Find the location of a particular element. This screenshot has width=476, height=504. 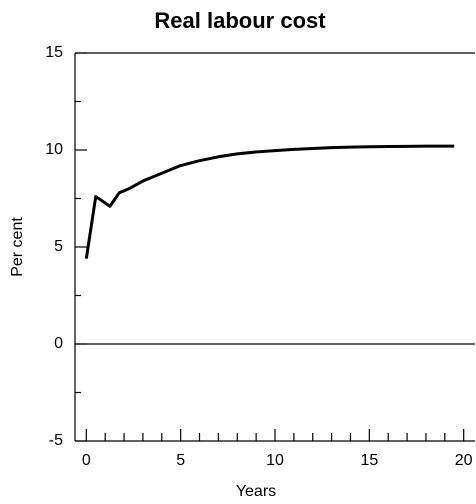

x-axis-label: Years is located at coordinates (256, 491).